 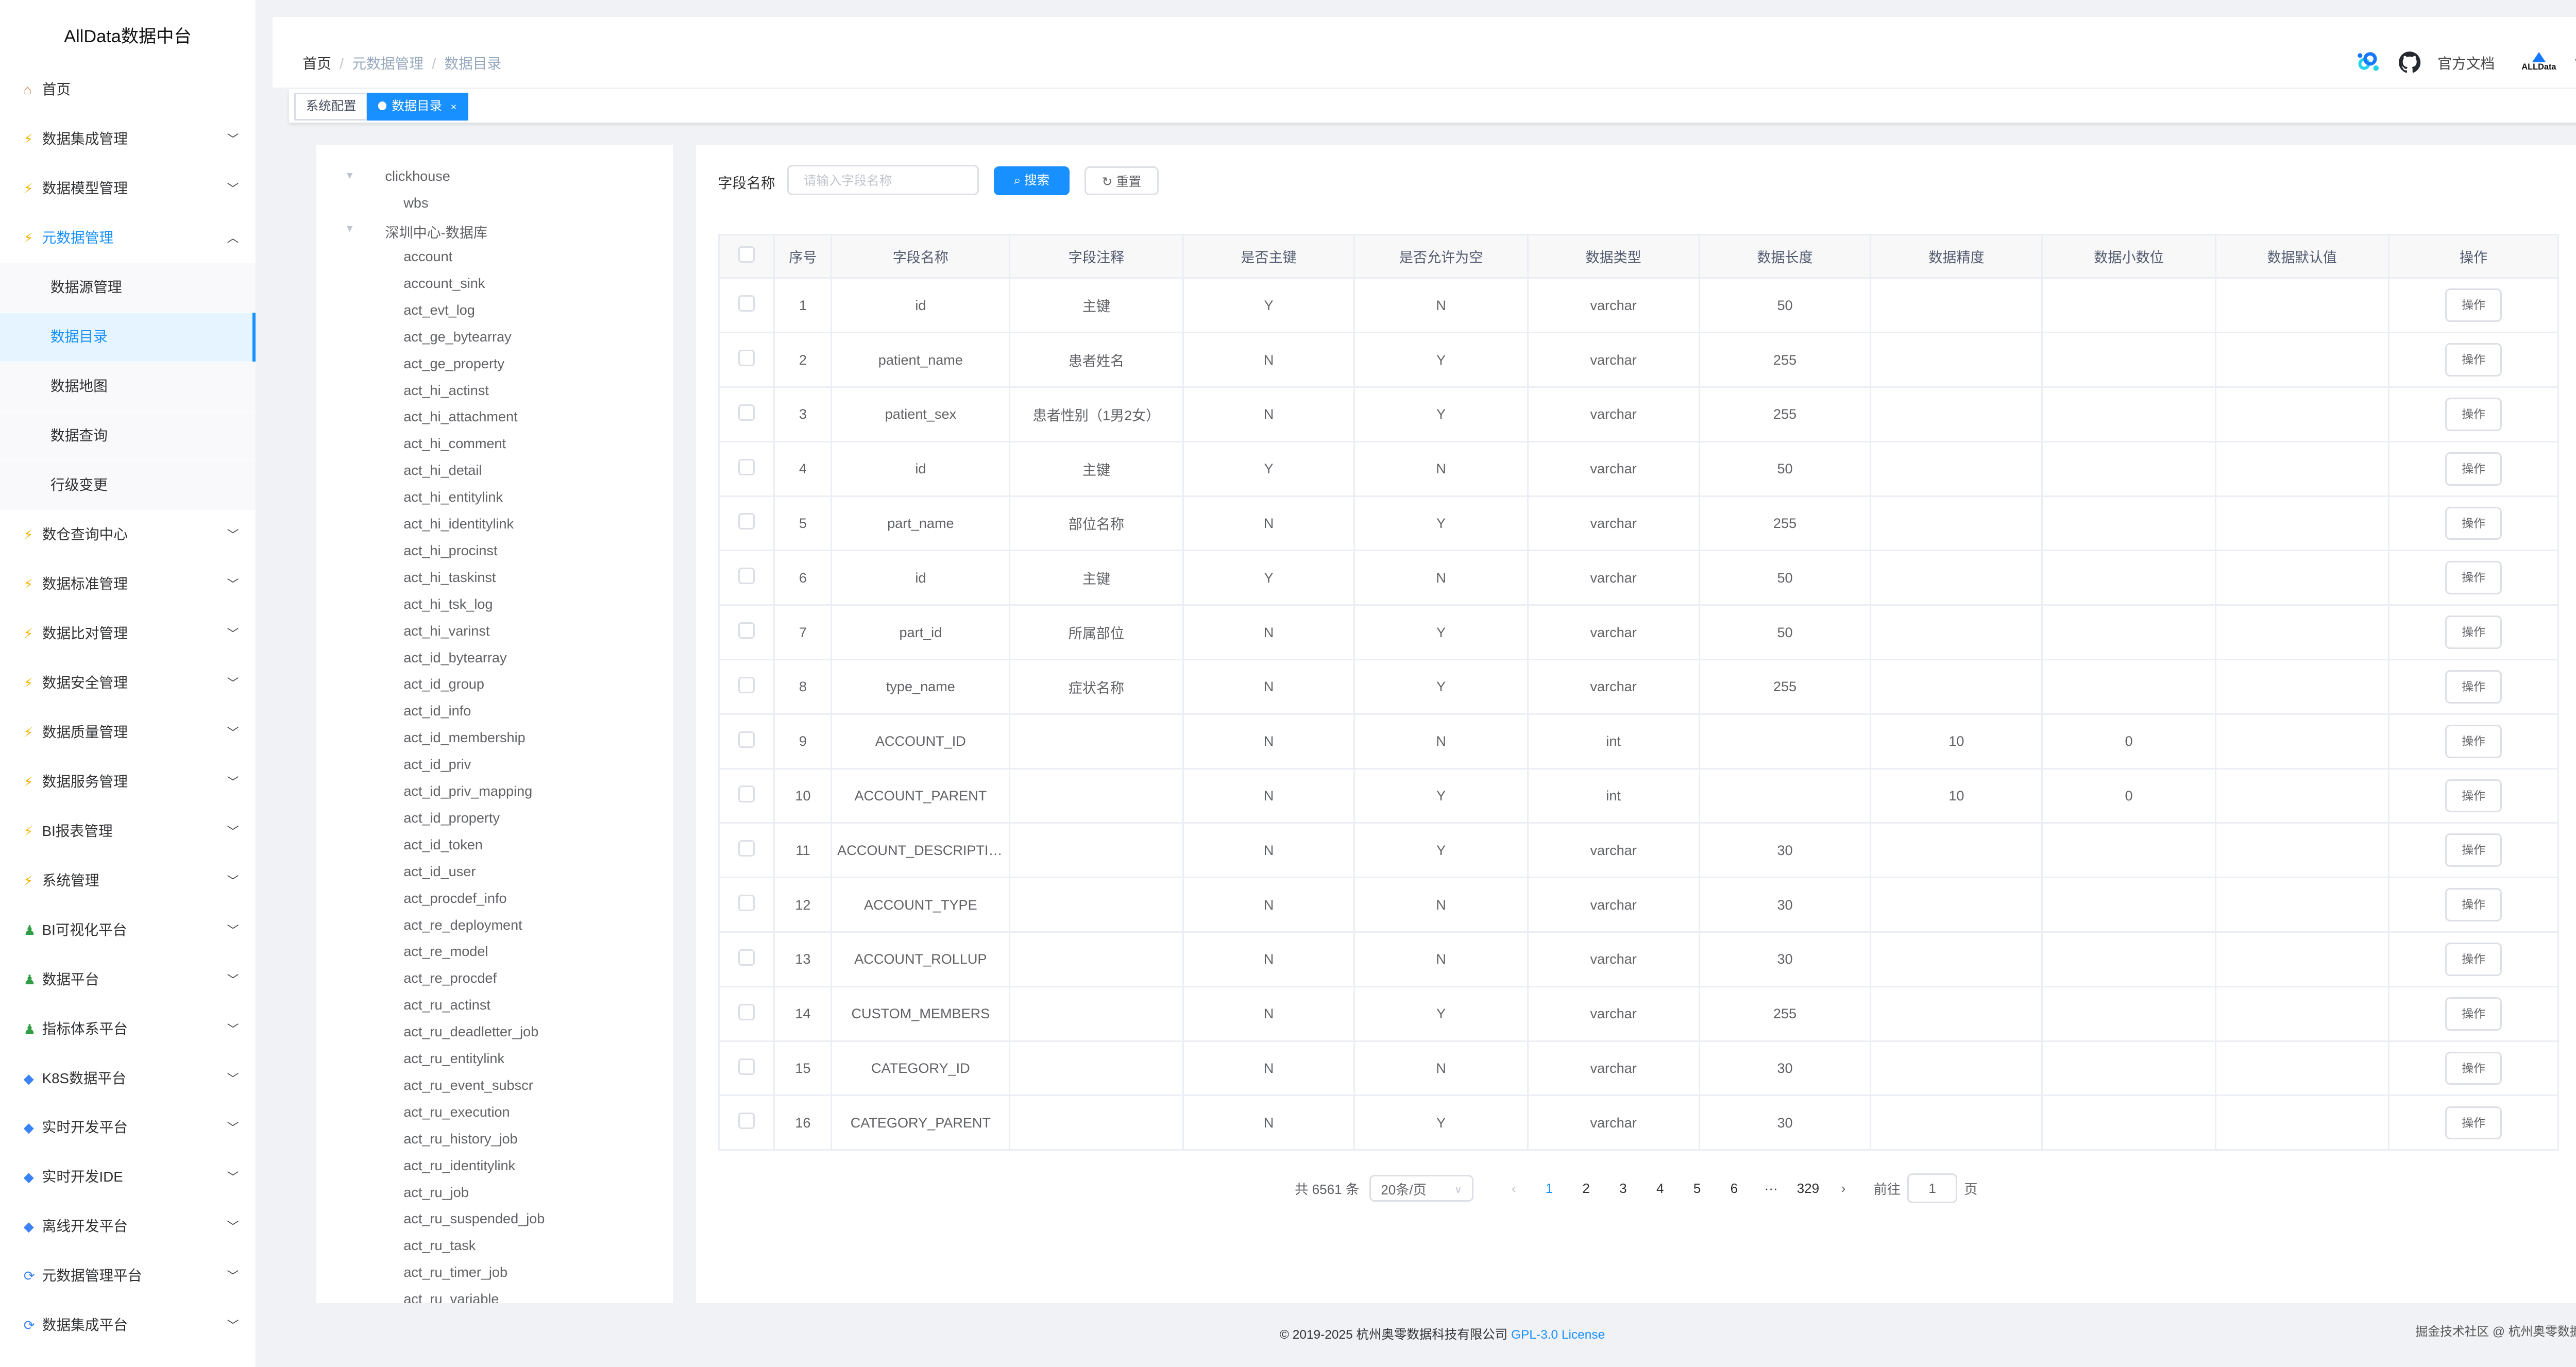 I want to click on user-avatar-logo: ALLData, so click(x=2538, y=62).